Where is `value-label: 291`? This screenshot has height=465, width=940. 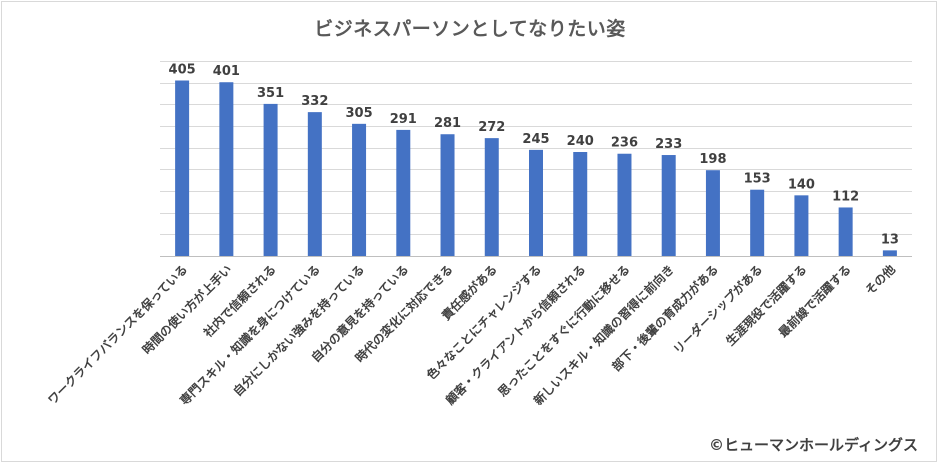 value-label: 291 is located at coordinates (403, 119).